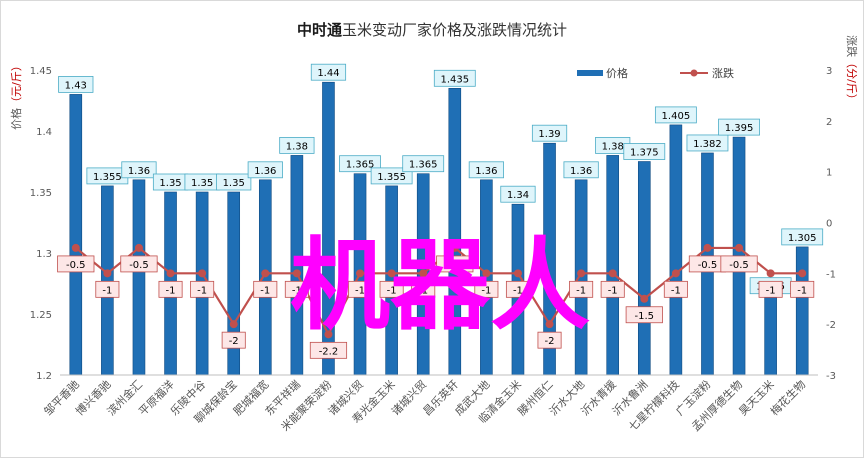  What do you see at coordinates (831, 224) in the screenshot?
I see `y-axis-right-ticks: -3 -2 -1 0 1 2 3` at bounding box center [831, 224].